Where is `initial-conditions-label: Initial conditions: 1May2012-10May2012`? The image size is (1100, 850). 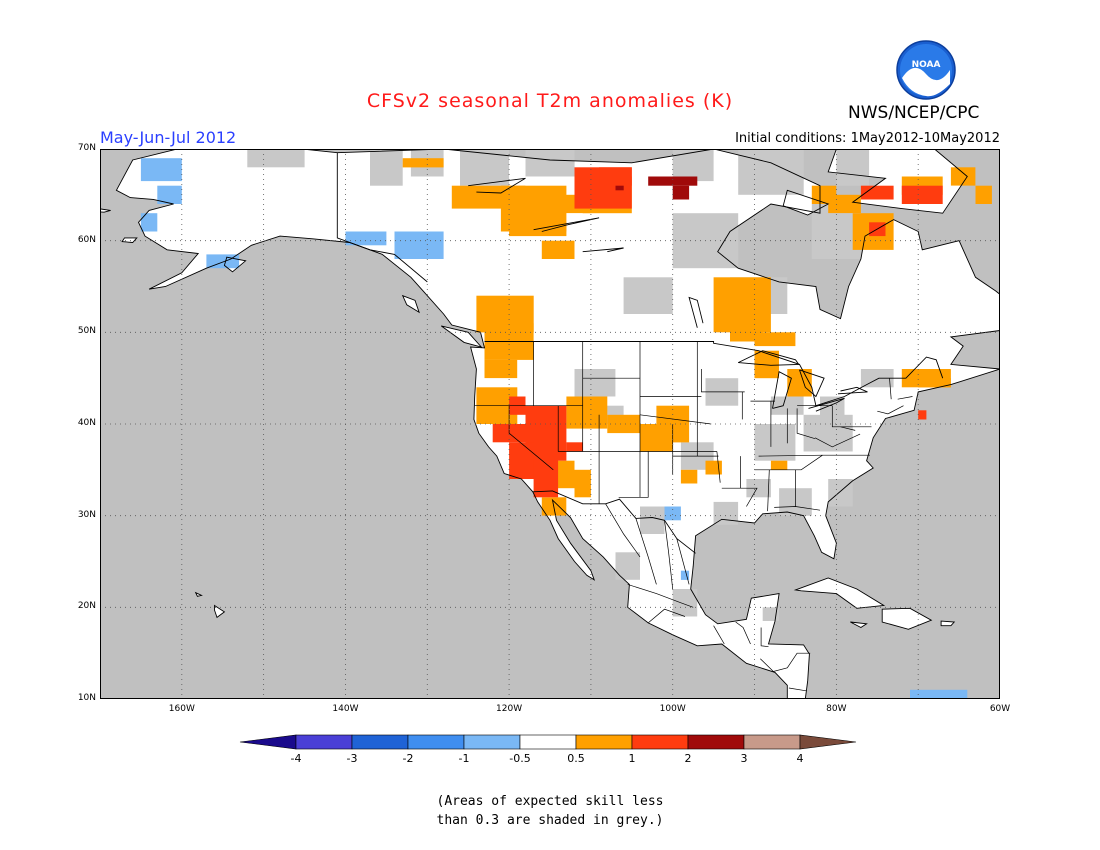
initial-conditions-label: Initial conditions: 1May2012-10May2012 is located at coordinates (867, 138).